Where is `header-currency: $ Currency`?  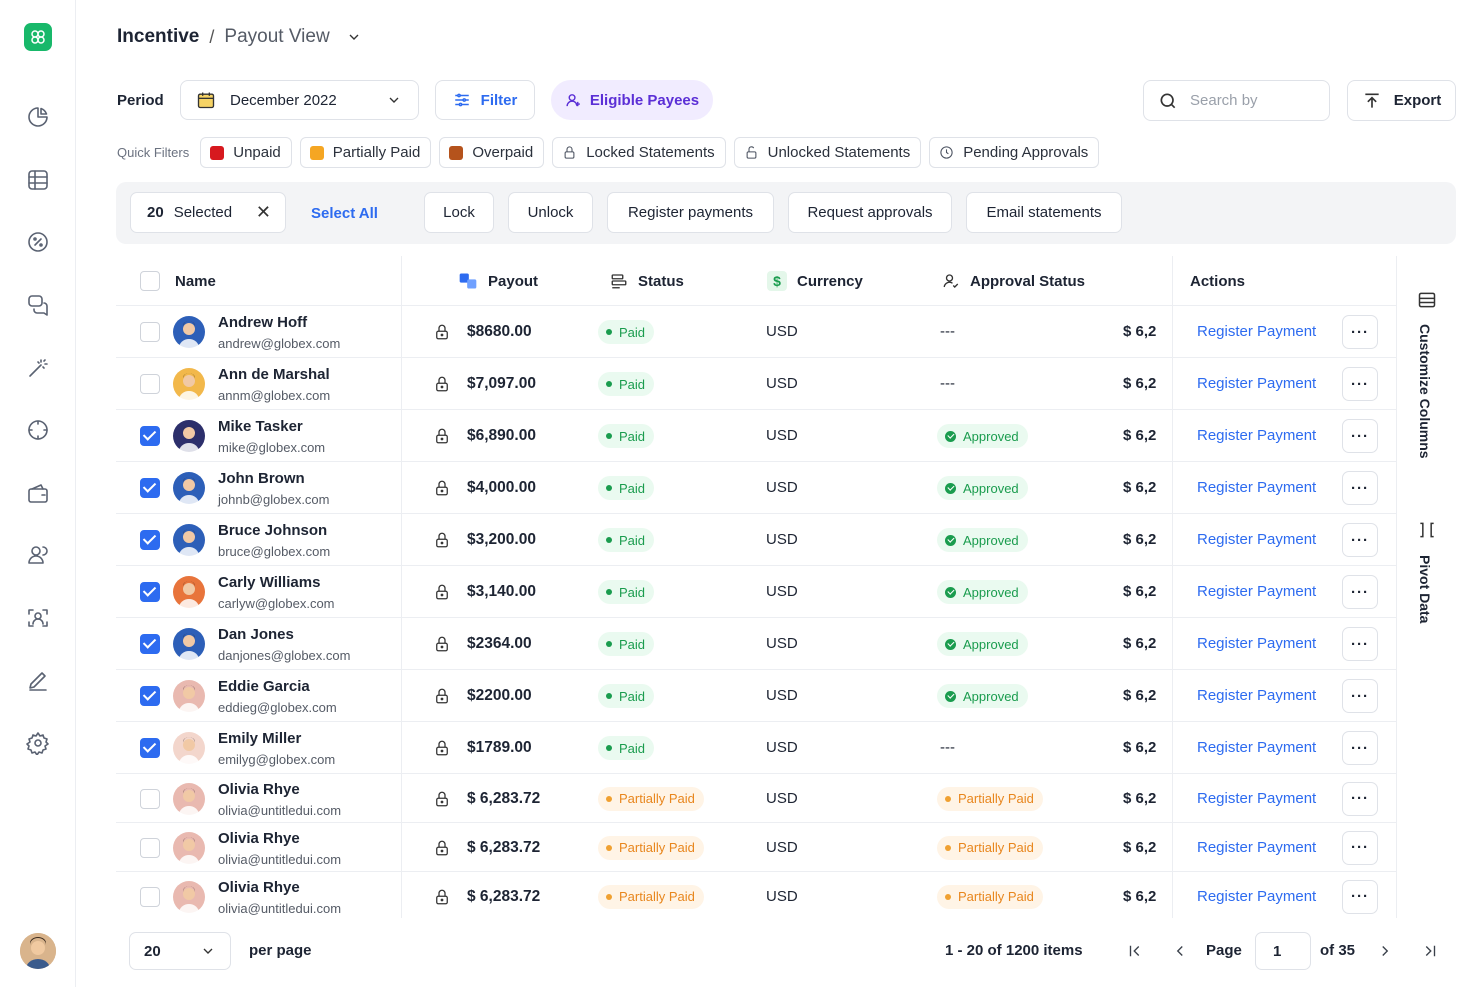
header-currency: $ Currency is located at coordinates (815, 281).